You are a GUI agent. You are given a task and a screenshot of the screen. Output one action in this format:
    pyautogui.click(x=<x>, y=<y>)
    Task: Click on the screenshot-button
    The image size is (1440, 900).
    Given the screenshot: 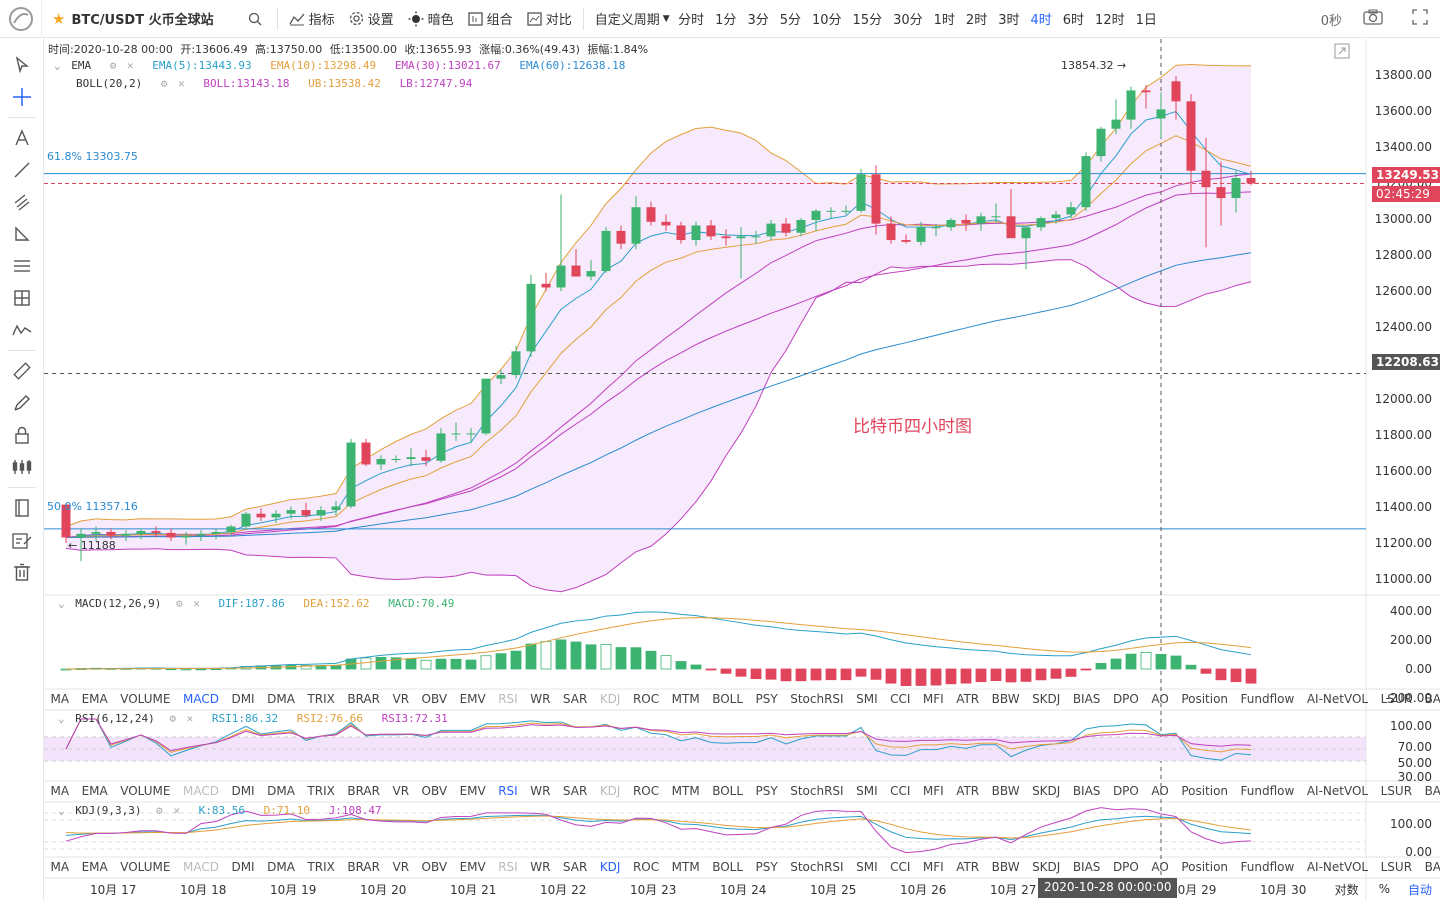 What is the action you would take?
    pyautogui.click(x=1380, y=19)
    